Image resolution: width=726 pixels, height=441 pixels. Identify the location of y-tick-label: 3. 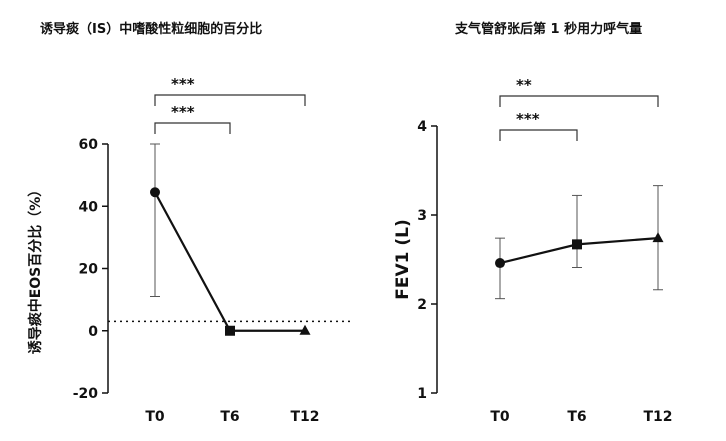
(422, 216).